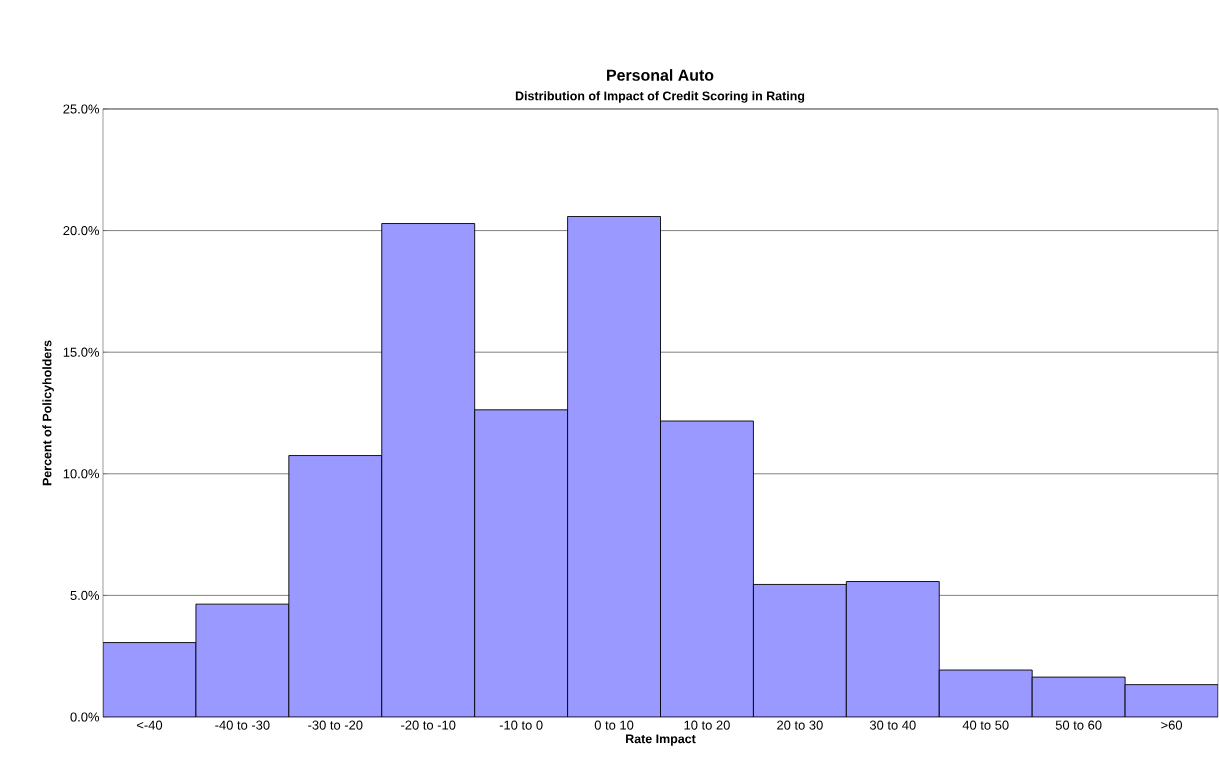 The image size is (1219, 784). I want to click on y-tick-label: 5.0%, so click(85, 595).